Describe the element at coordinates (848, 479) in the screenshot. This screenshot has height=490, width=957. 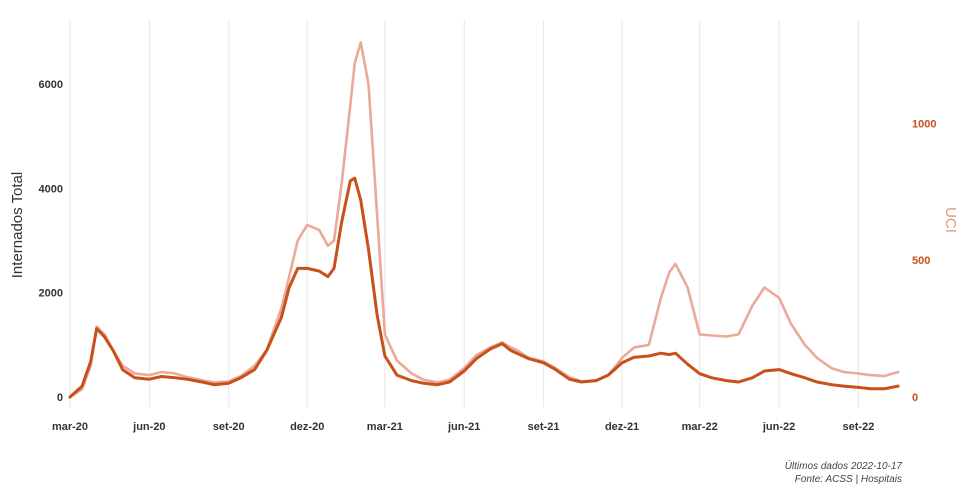
I see `caption-source: Fonte: ACSS | Hospitais` at that location.